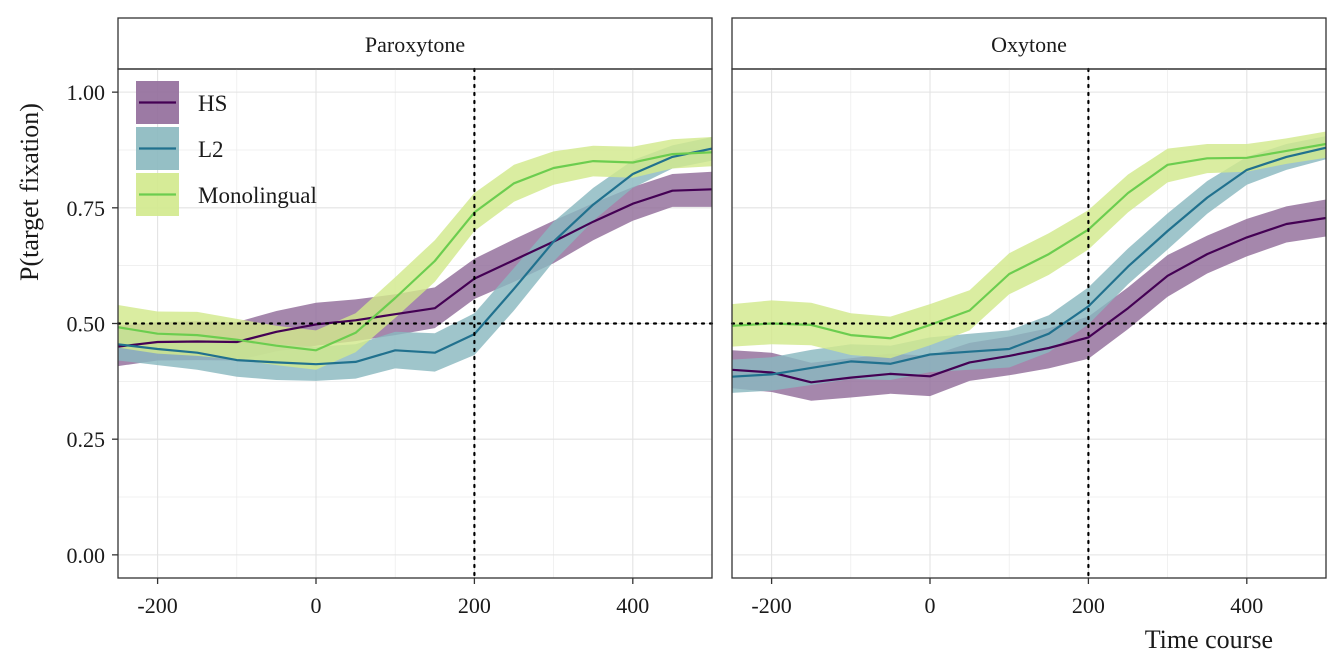 The height and width of the screenshot is (672, 1344). I want to click on legend-label: HS, so click(212, 103).